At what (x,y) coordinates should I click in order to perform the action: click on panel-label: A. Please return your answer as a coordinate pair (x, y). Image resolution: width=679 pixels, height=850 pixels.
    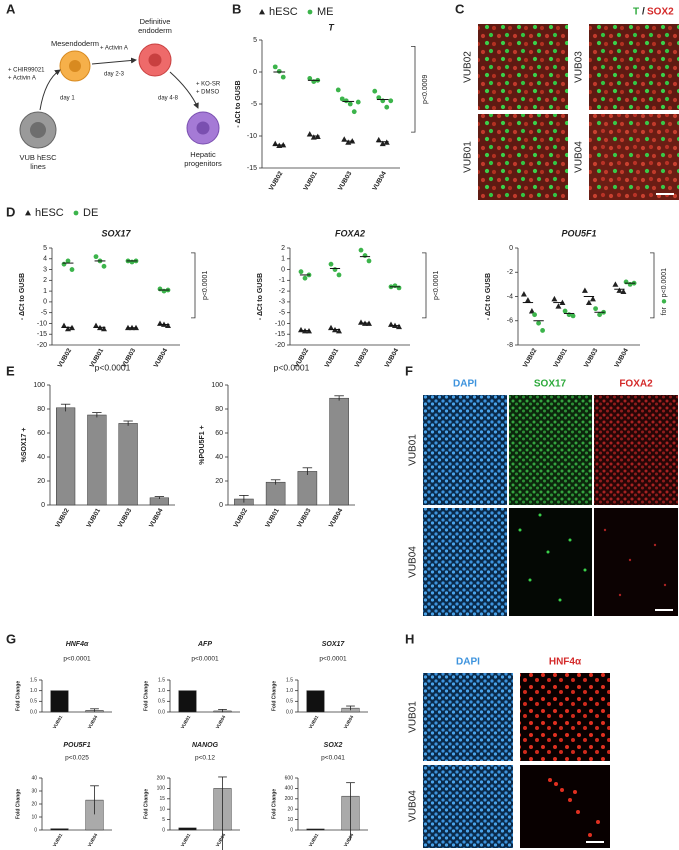
    Looking at the image, I should click on (11, 8).